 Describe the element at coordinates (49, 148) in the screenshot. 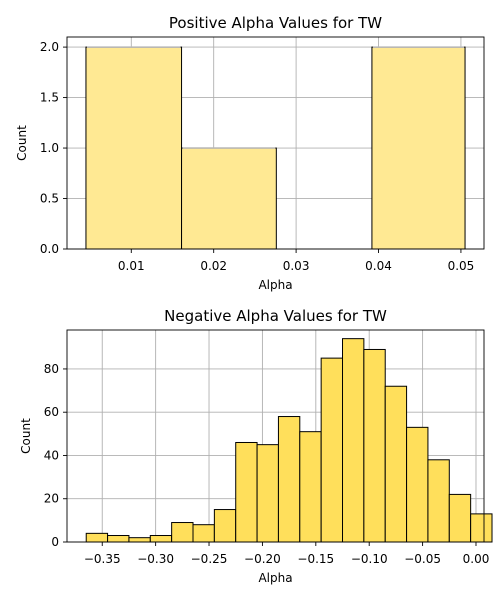

I see `y-tick-label: 1.0` at that location.